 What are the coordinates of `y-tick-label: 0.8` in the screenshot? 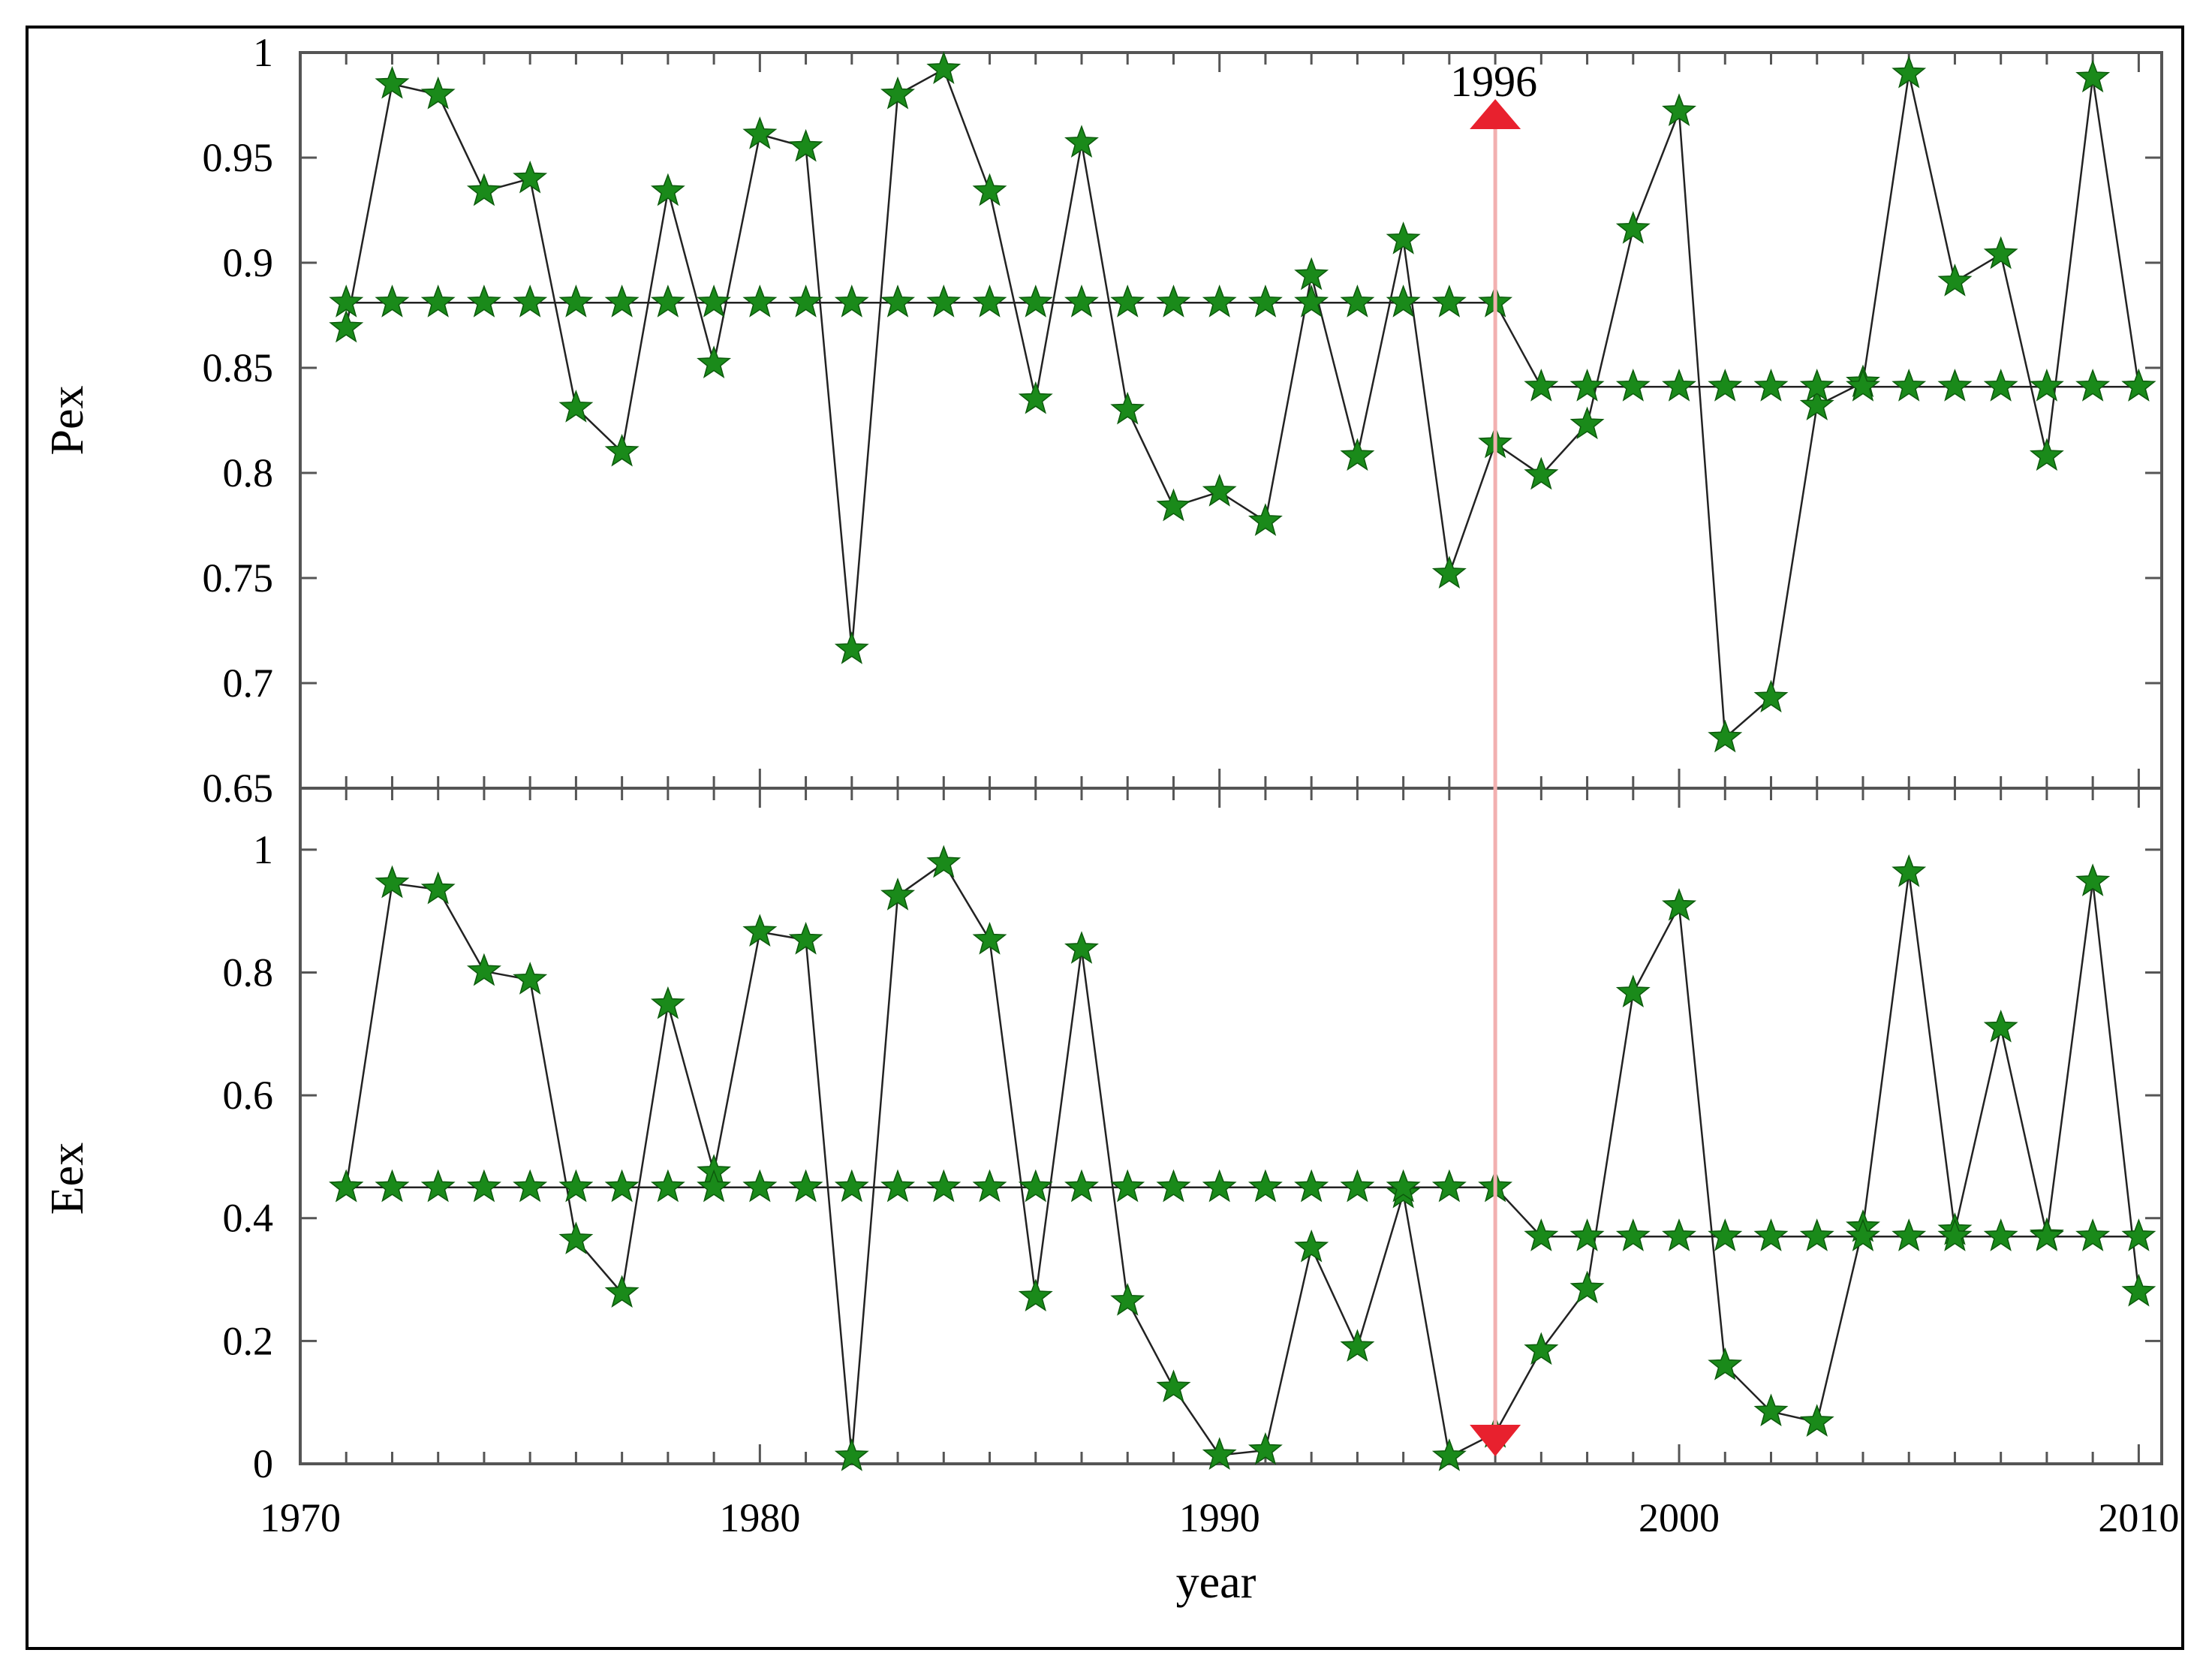 It's located at (248, 472).